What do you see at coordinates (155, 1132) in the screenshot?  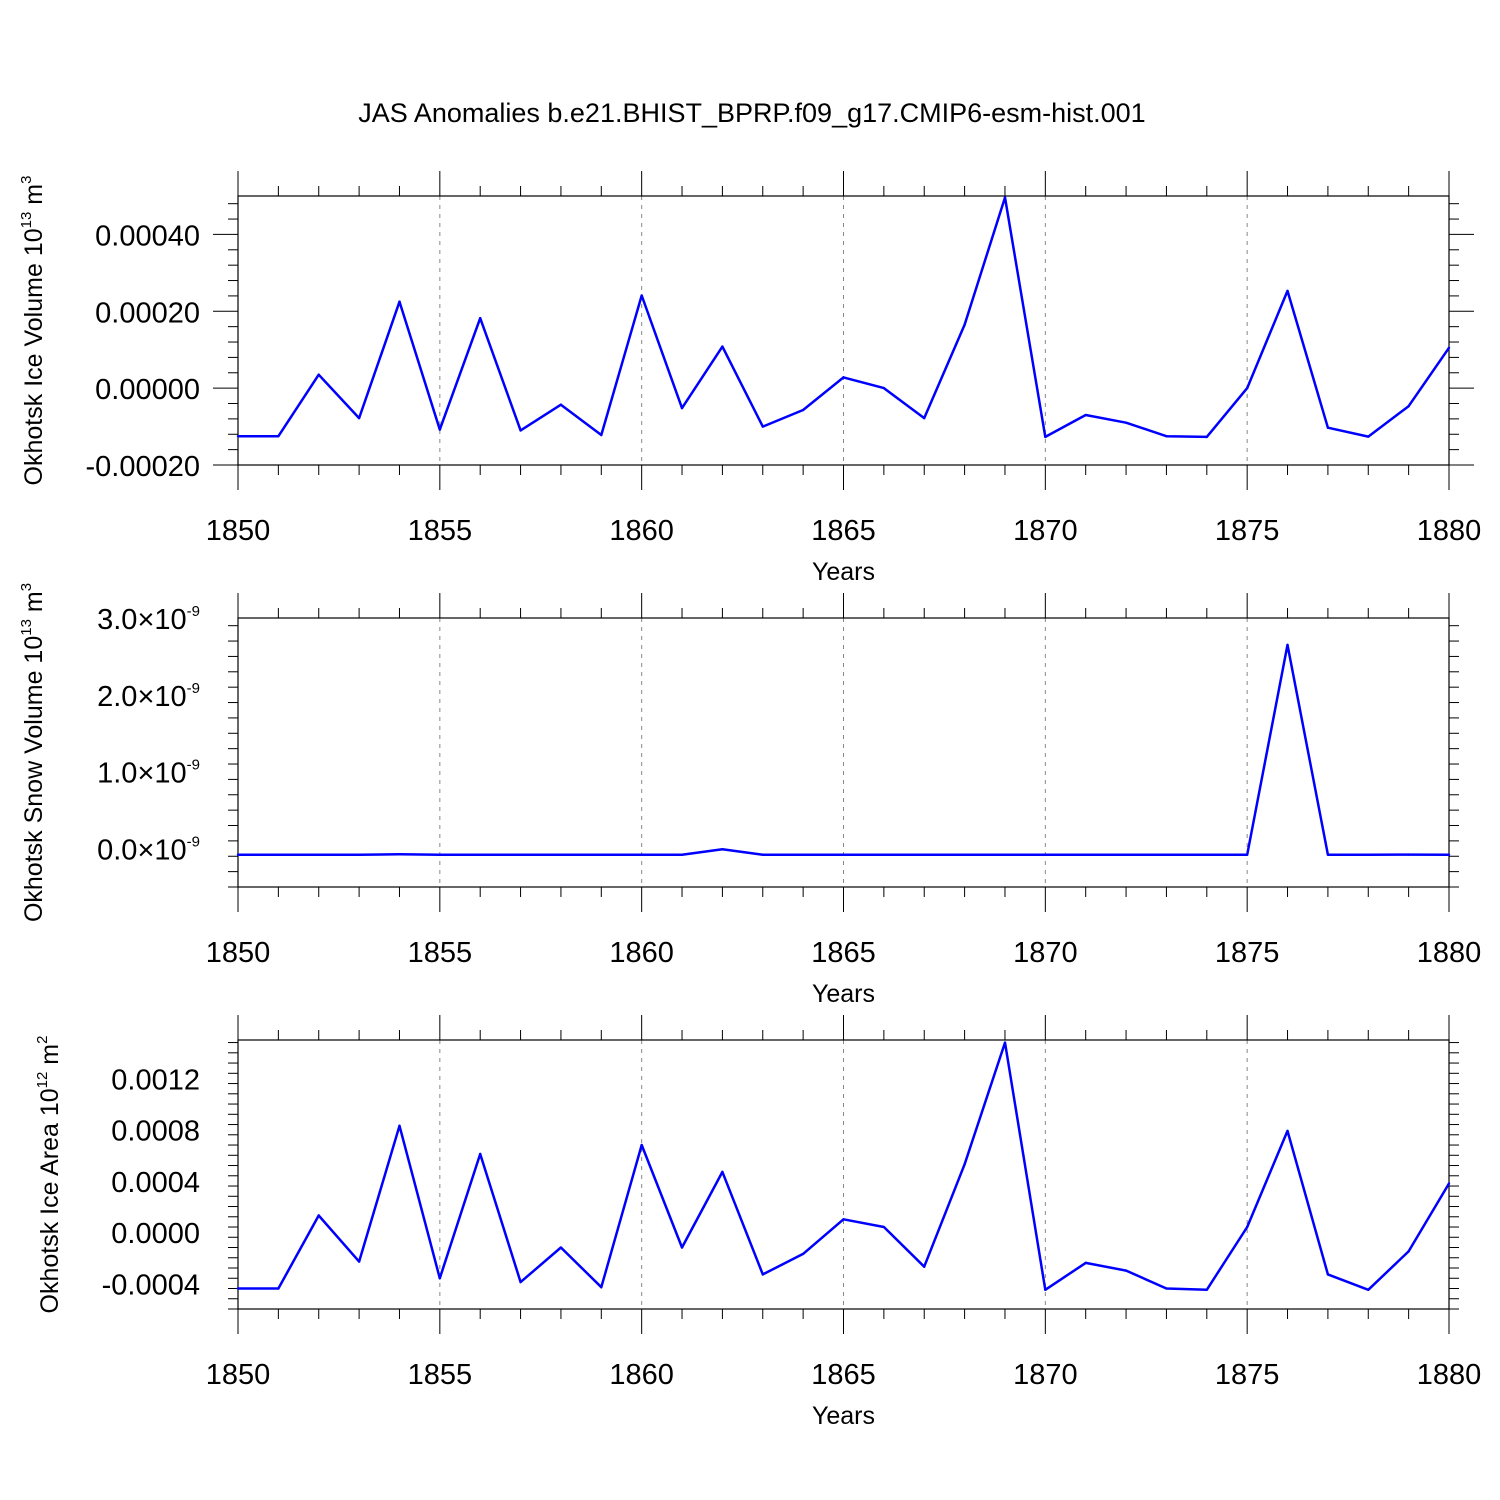 I see `y-tick-label: 0.0008` at bounding box center [155, 1132].